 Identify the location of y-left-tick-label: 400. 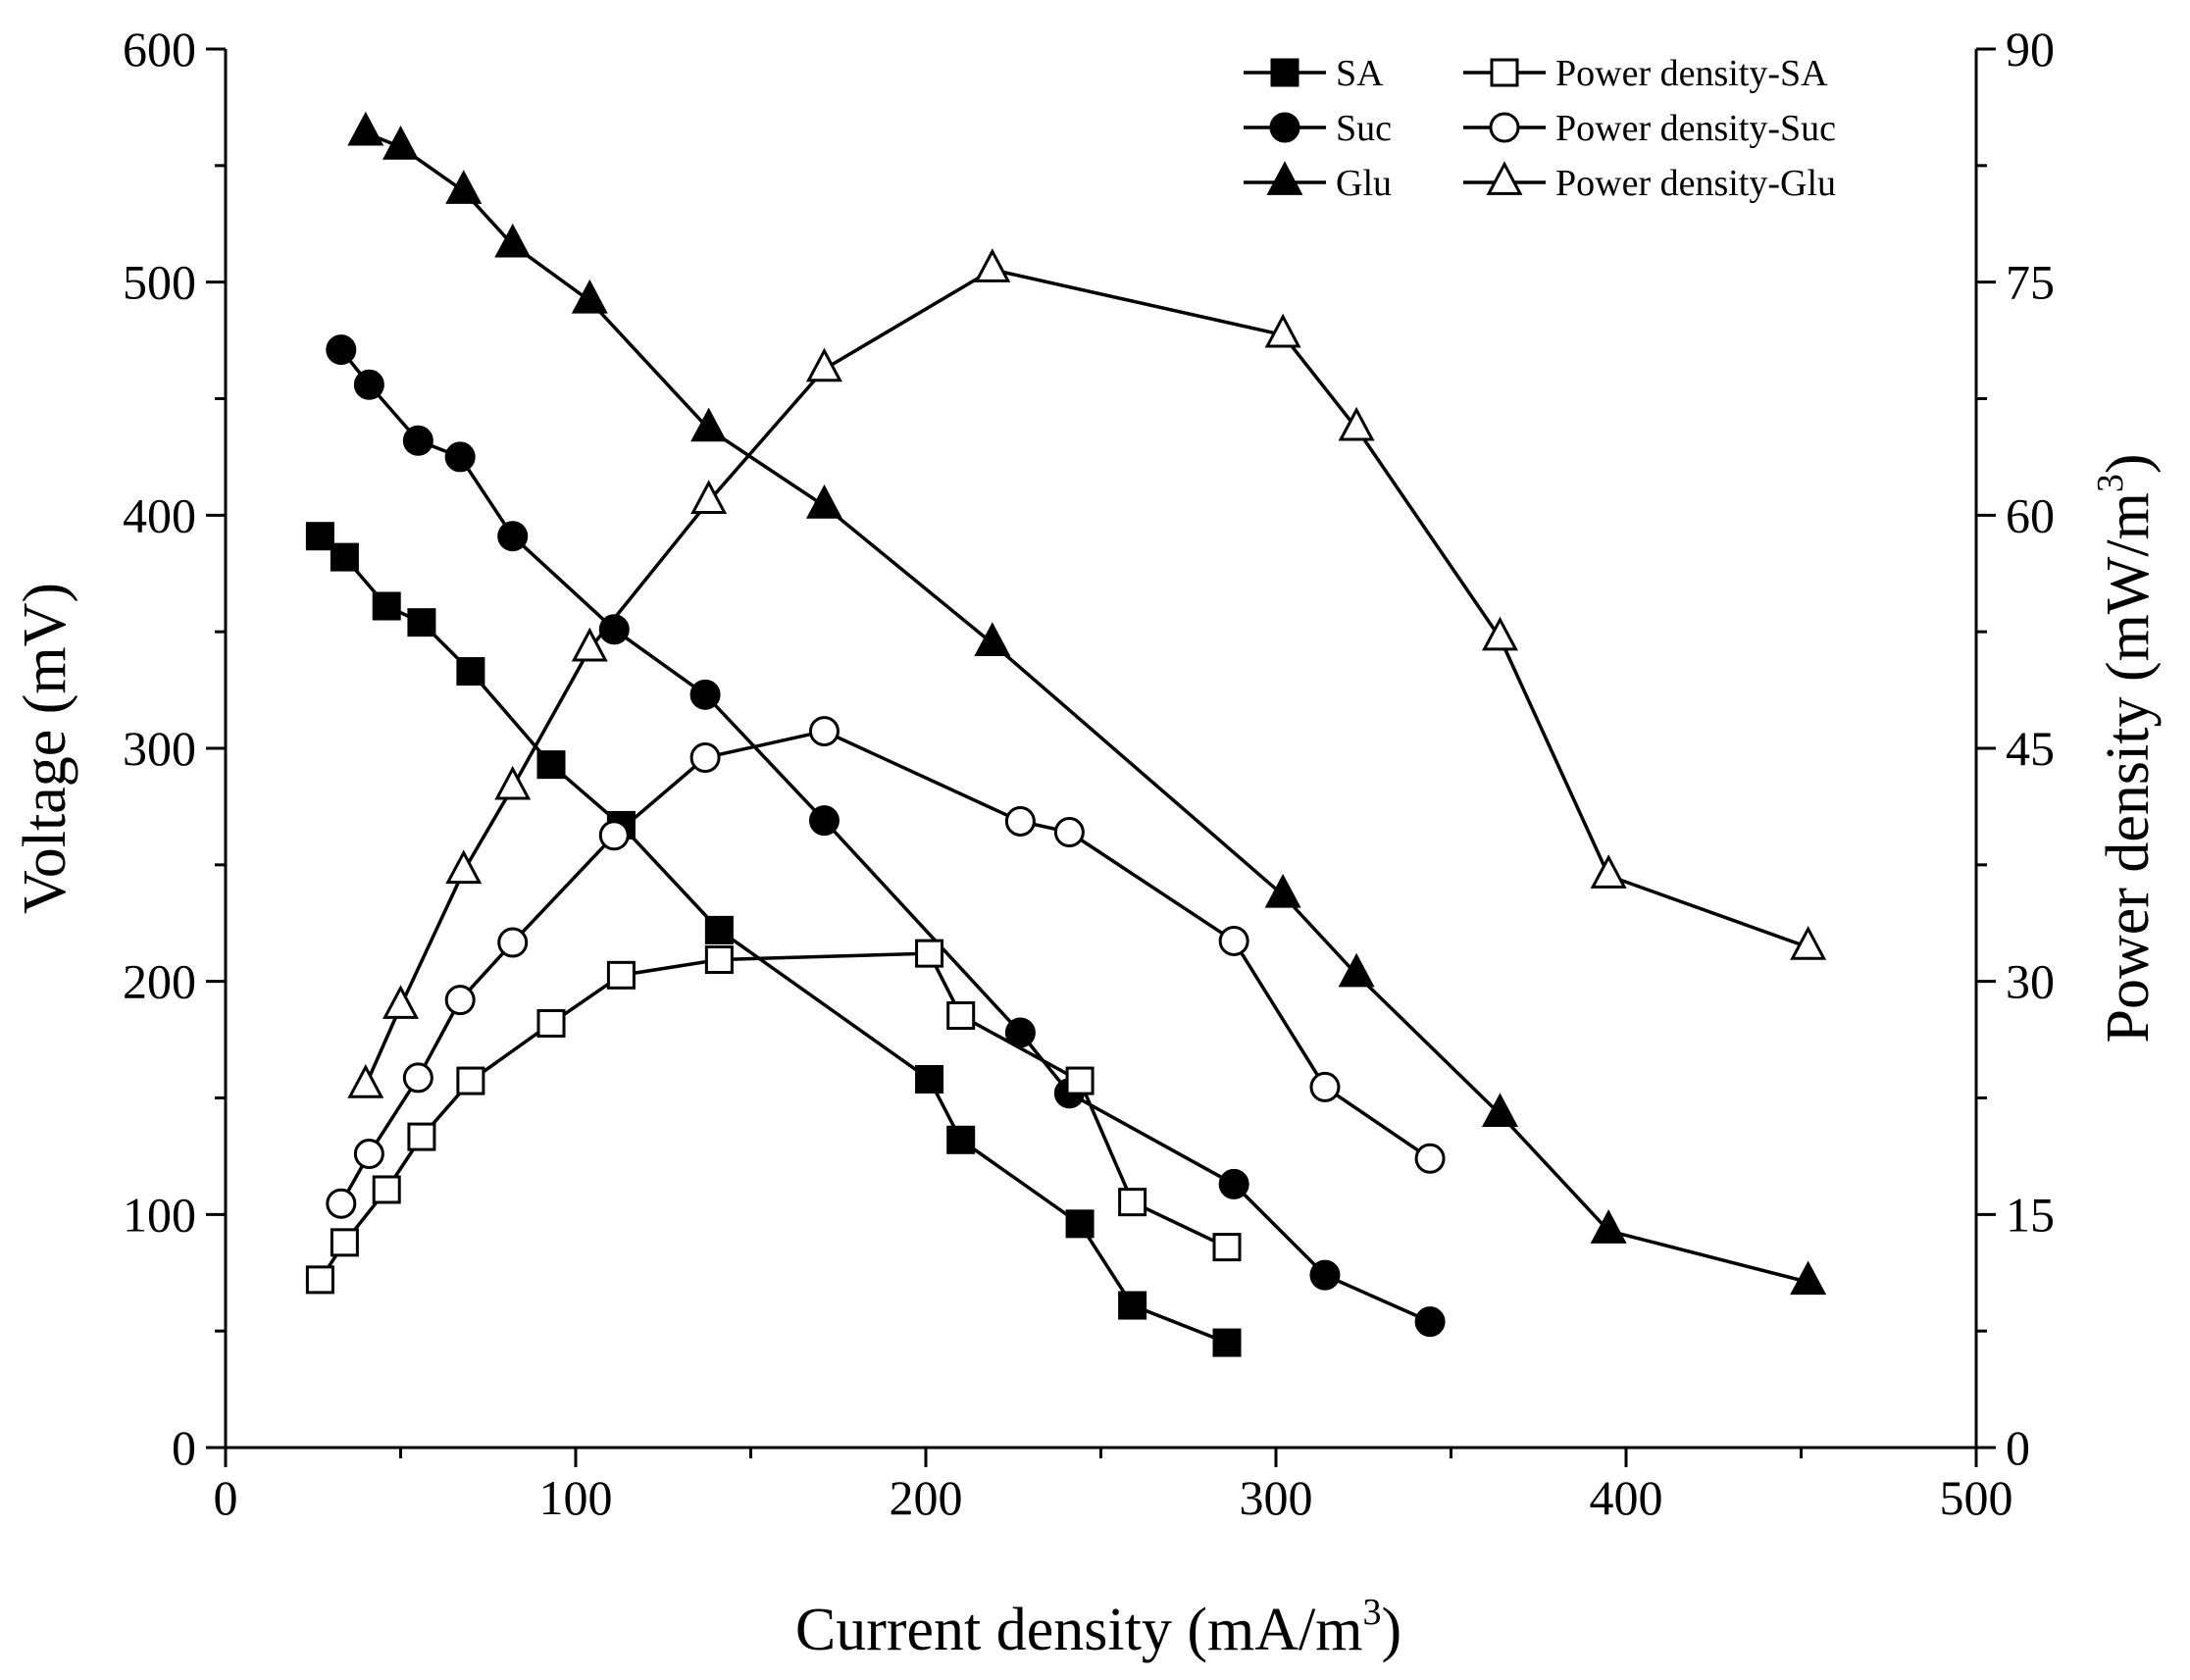
(159, 514).